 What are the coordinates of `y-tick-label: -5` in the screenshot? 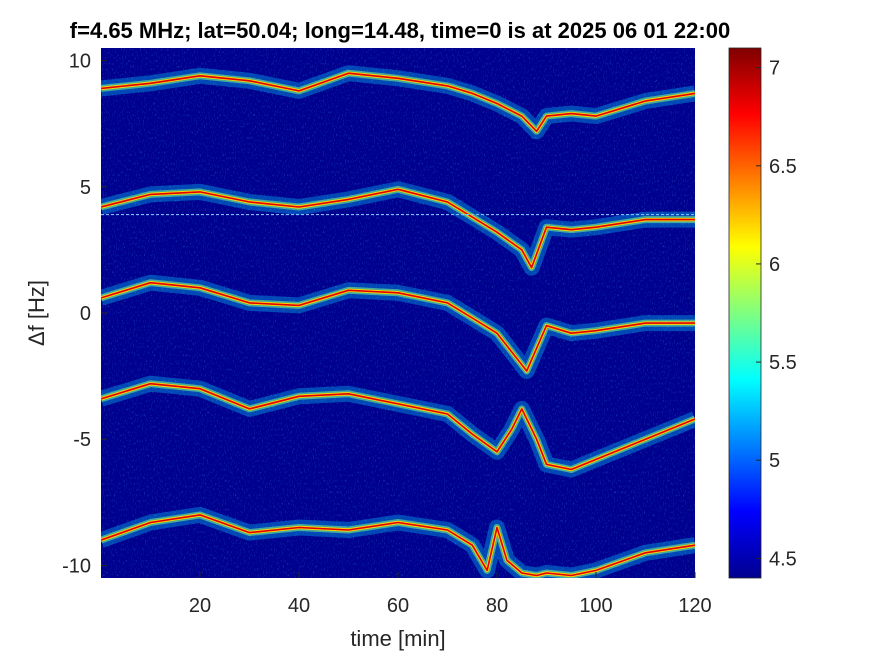 It's located at (82, 440).